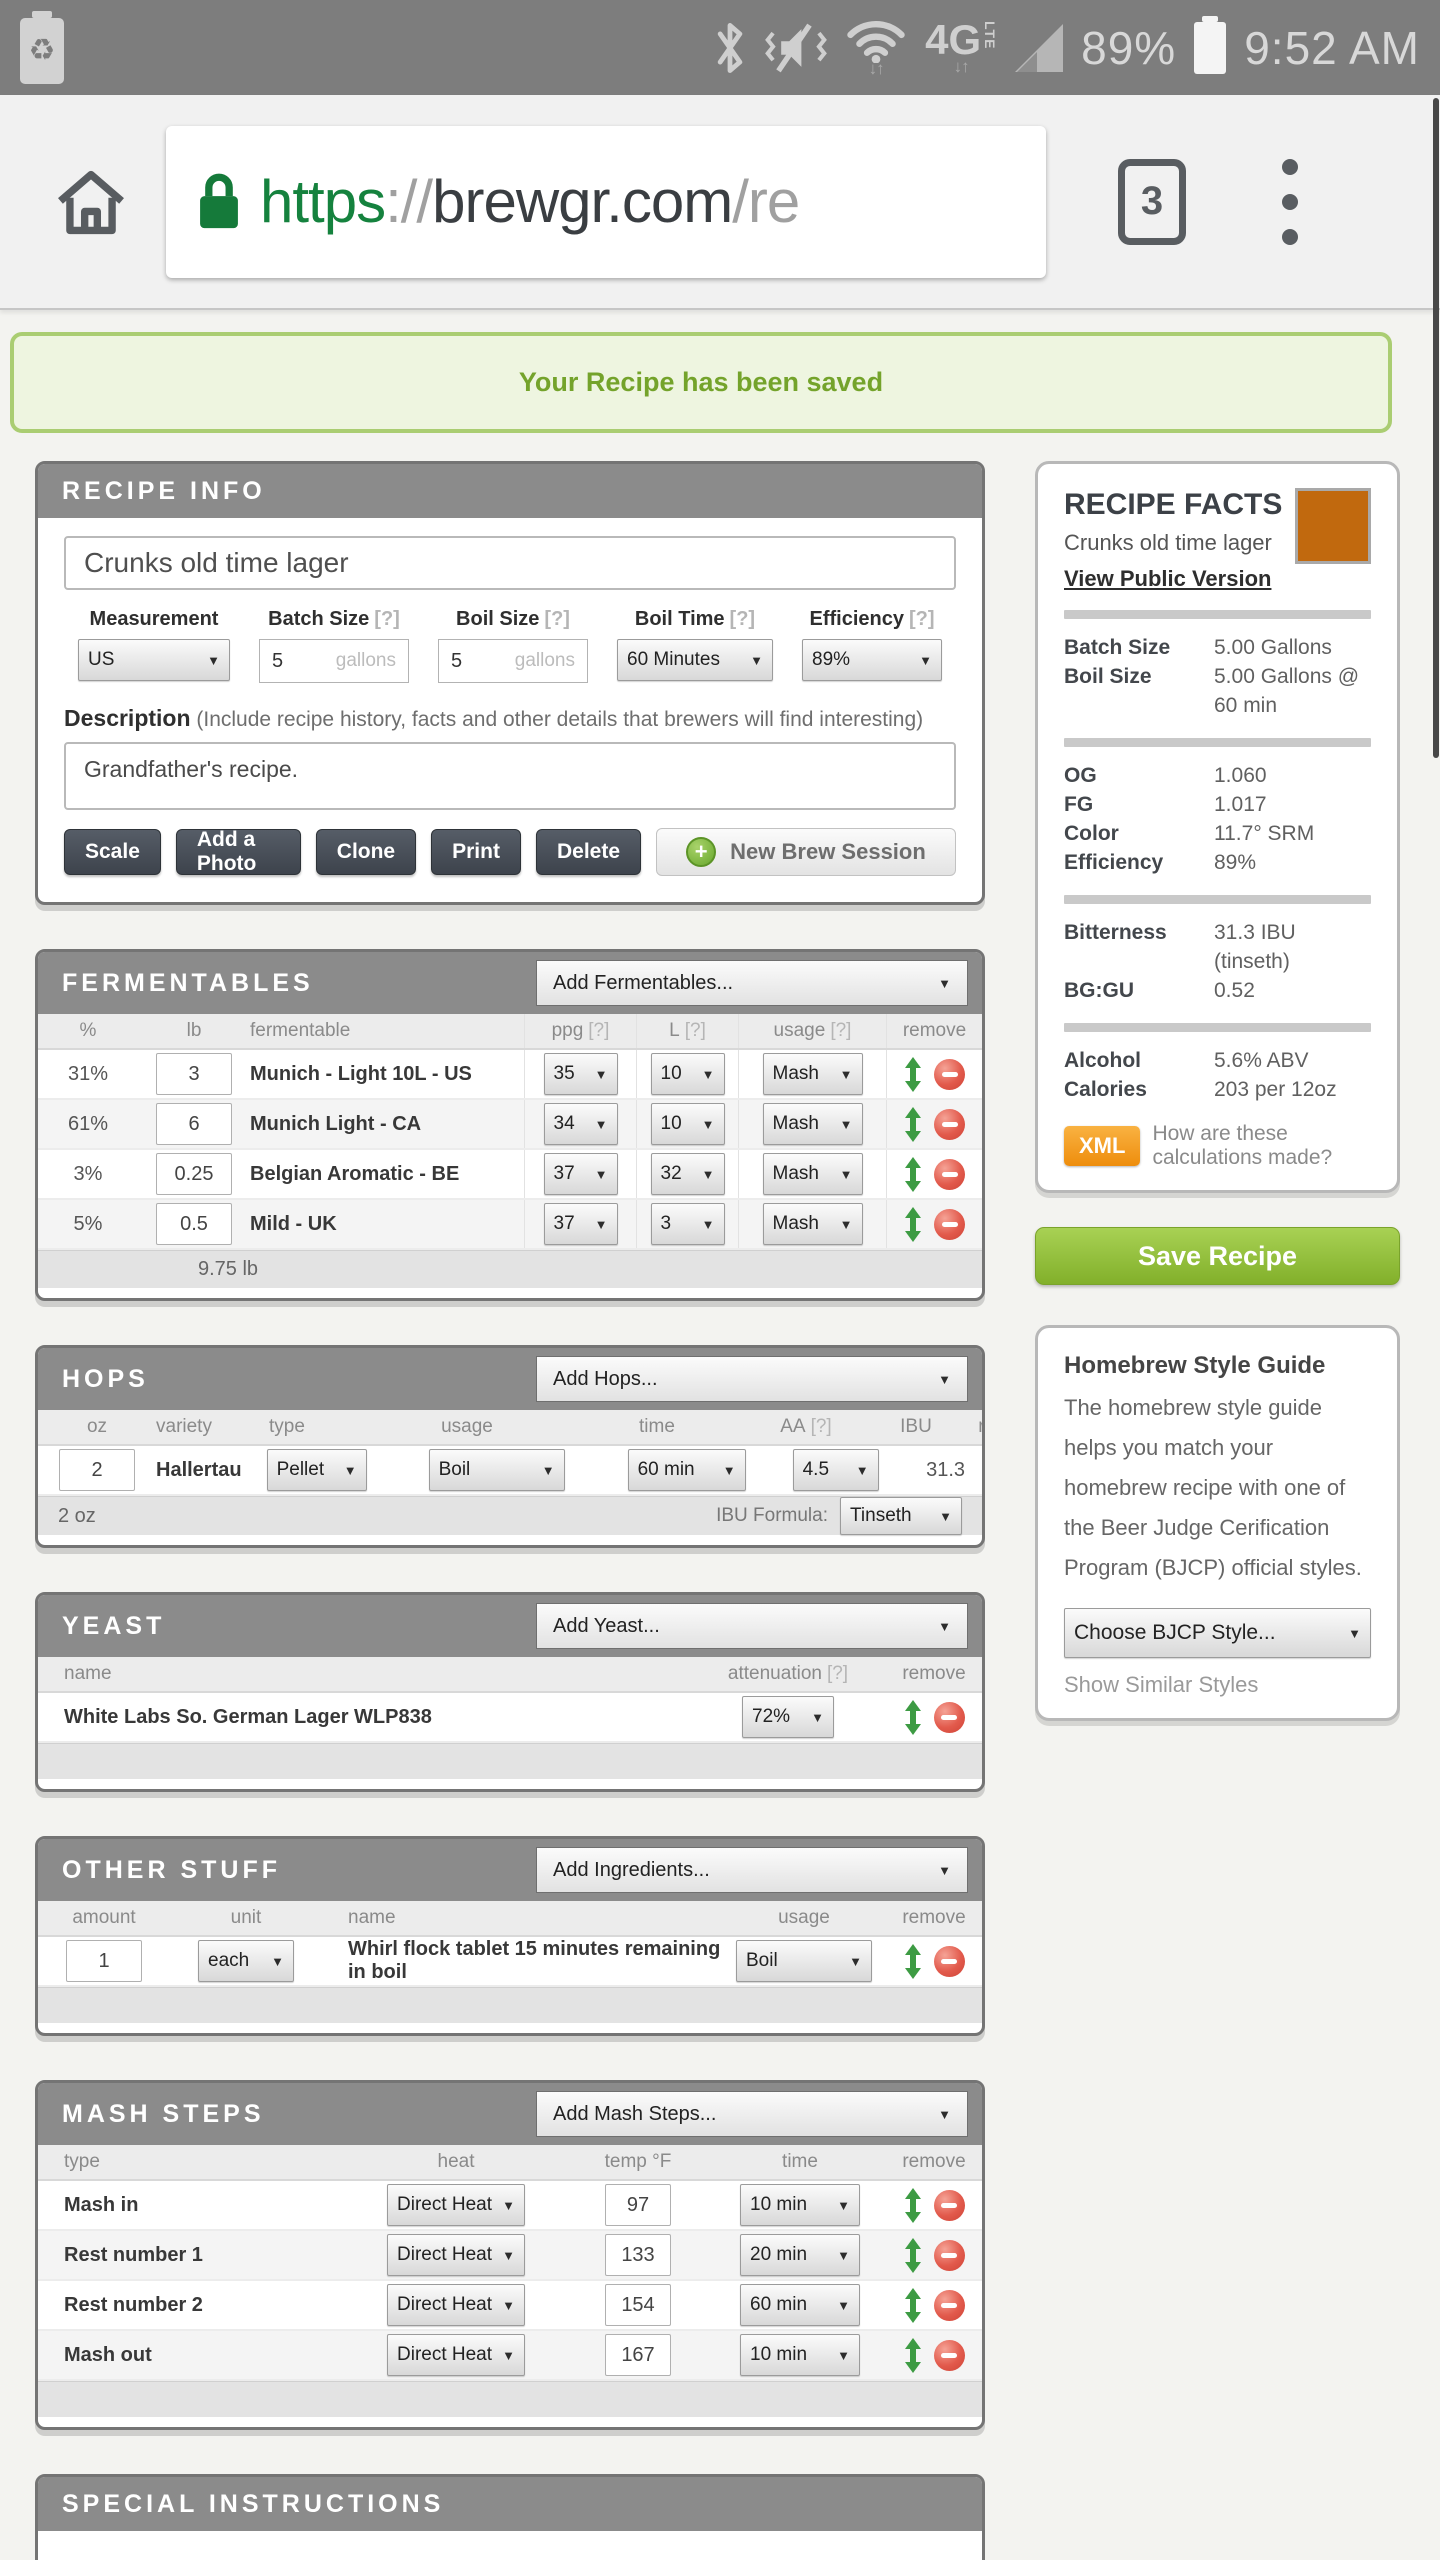  I want to click on add-yeast-select: Add Yeast... ▼, so click(752, 1626).